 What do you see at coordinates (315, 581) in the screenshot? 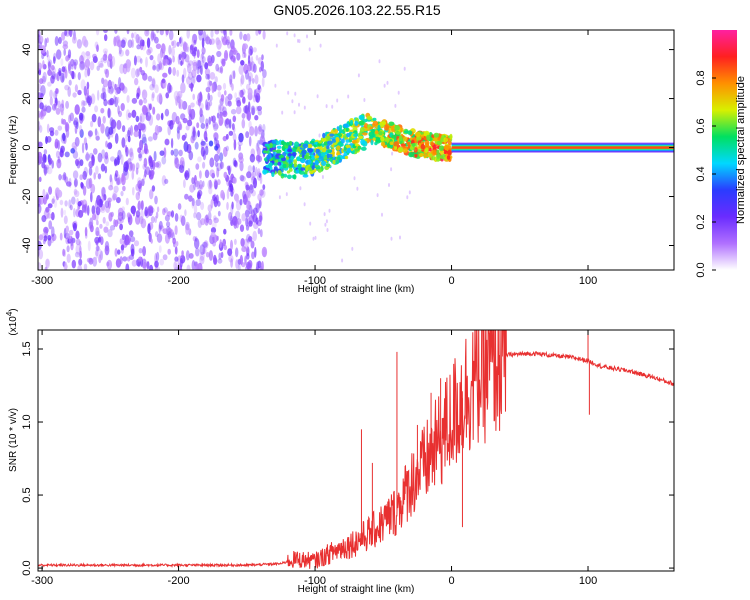
I see `snr-xtick-label: -100` at bounding box center [315, 581].